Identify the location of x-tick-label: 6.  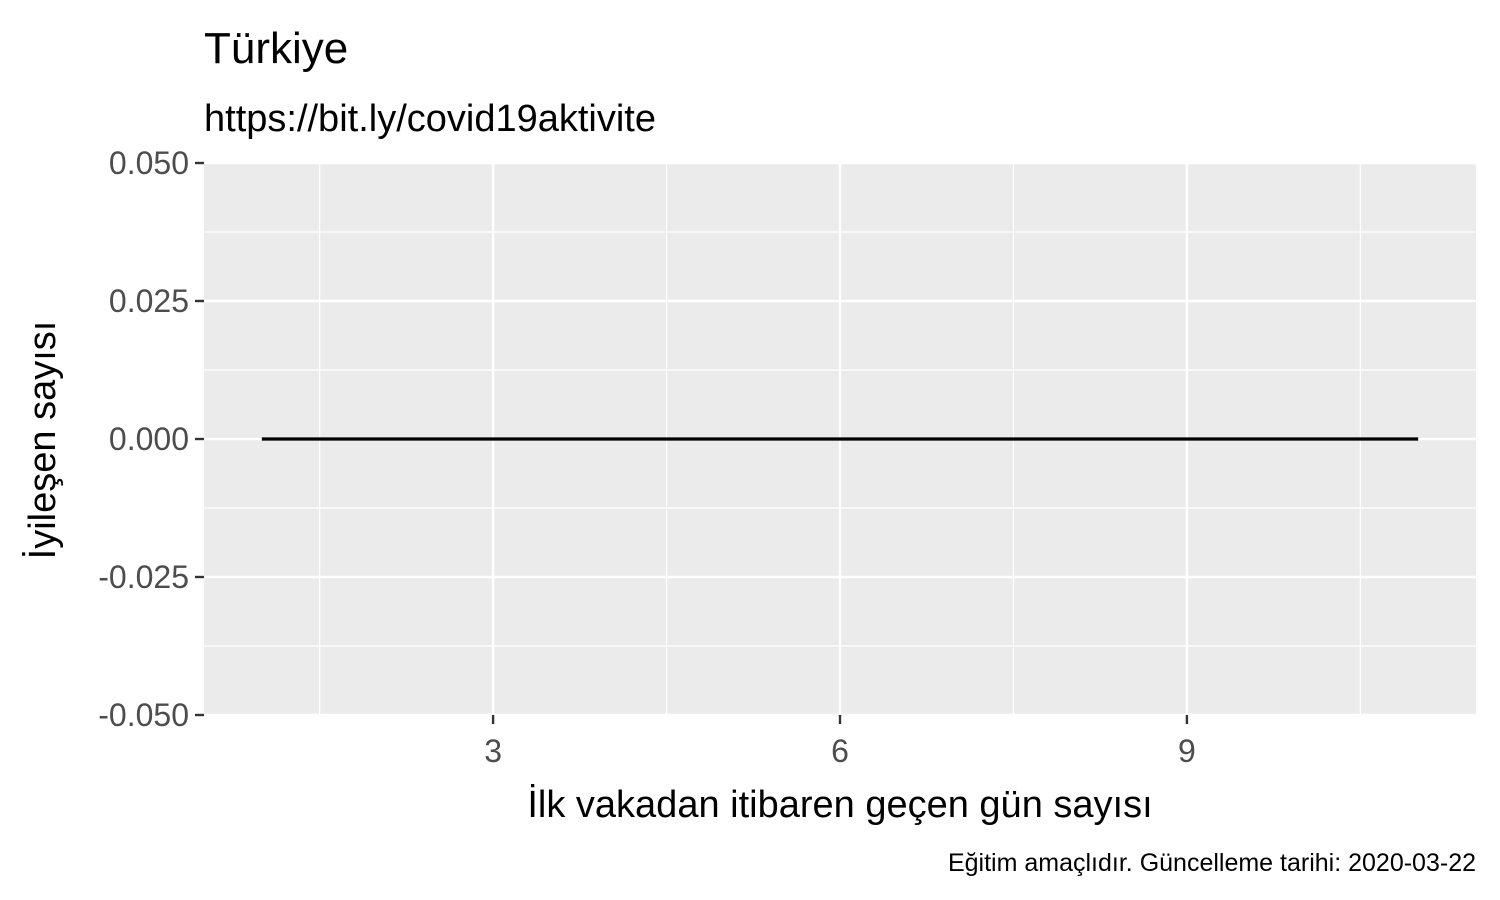
(840, 751).